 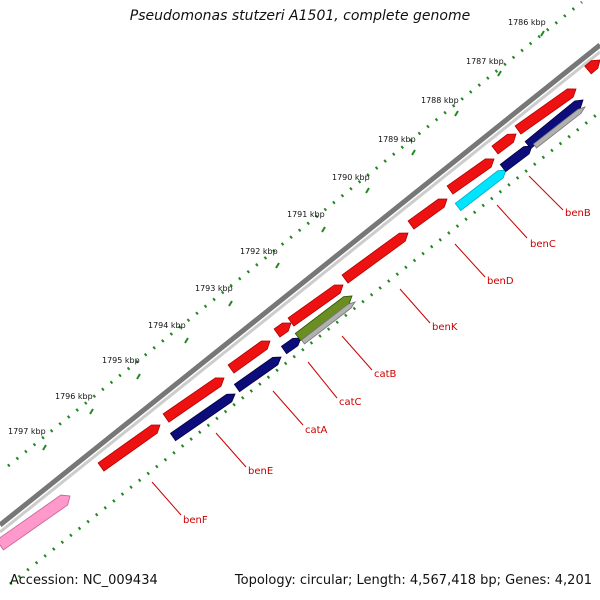 I want to click on gene-label-benB: benB, so click(x=578, y=213).